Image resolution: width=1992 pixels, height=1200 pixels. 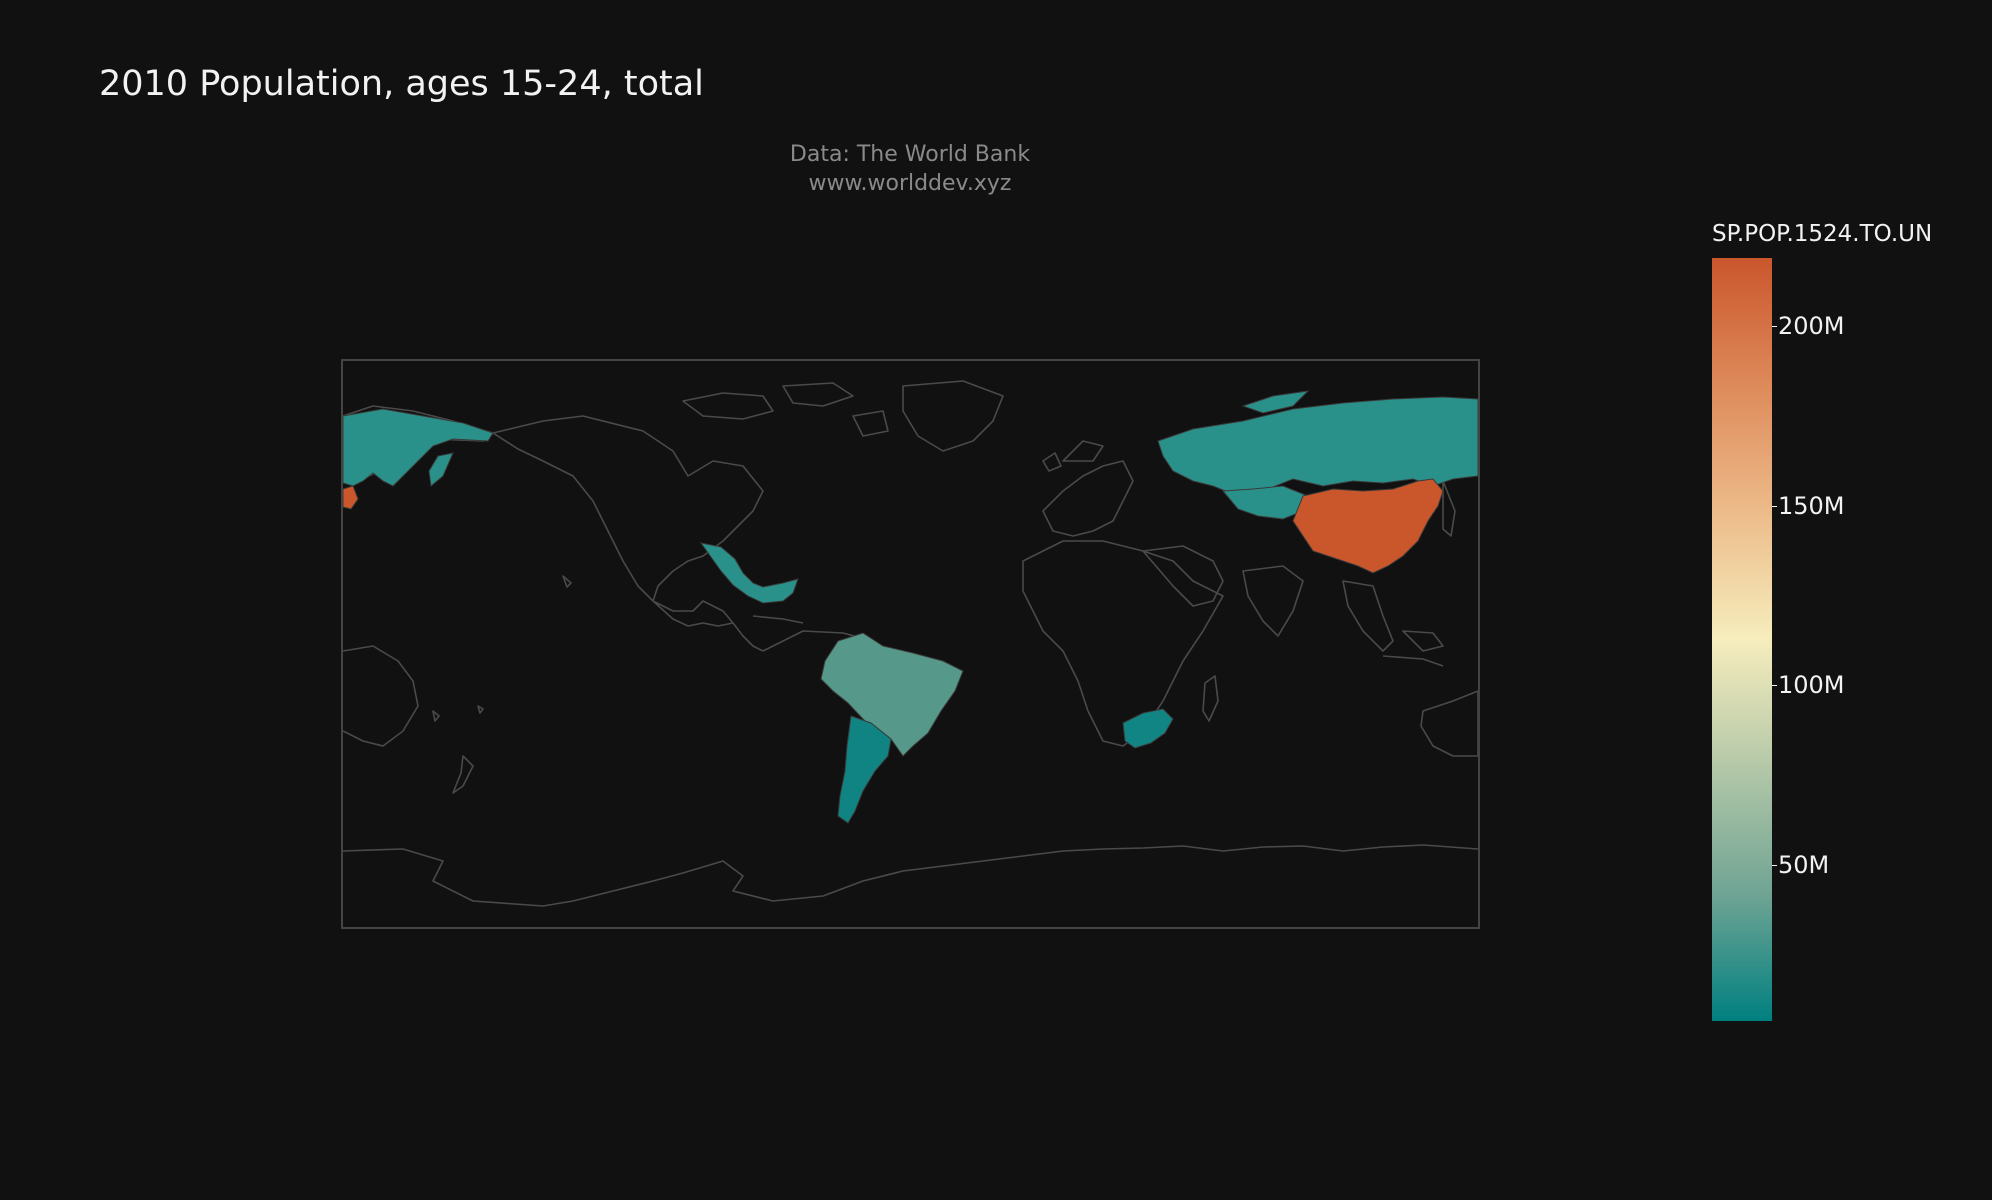 What do you see at coordinates (1148, 728) in the screenshot?
I see `country-south-africa` at bounding box center [1148, 728].